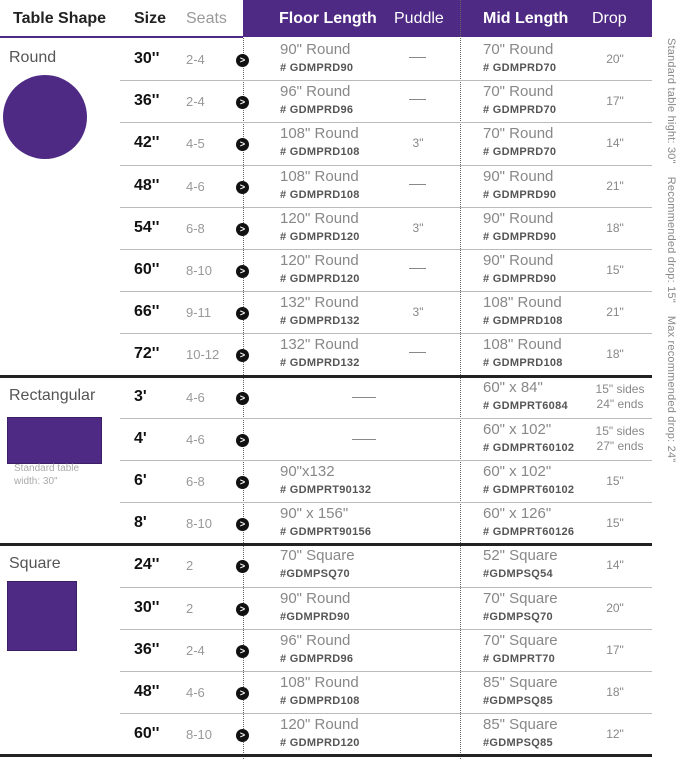 This screenshot has width=679, height=759. I want to click on mid-length-sku: #GDMPSQ85, so click(518, 701).